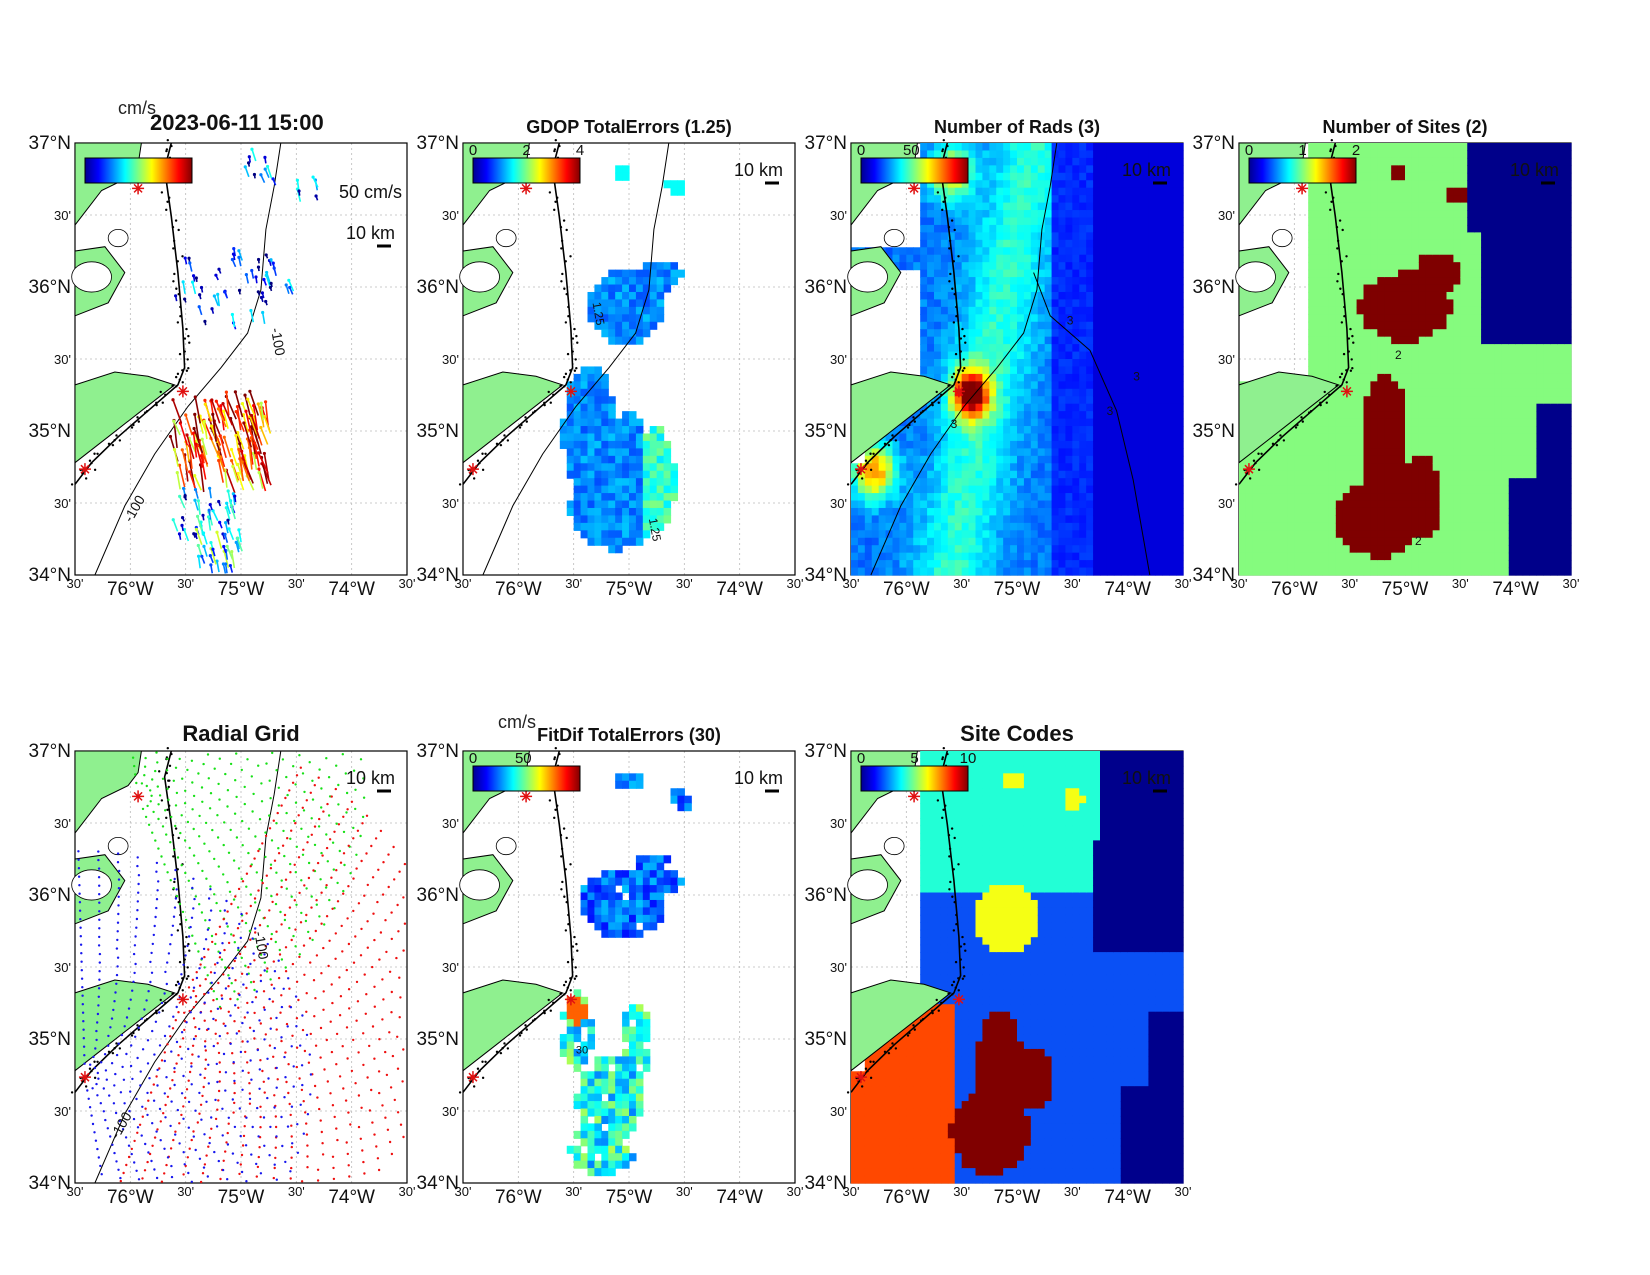 Image resolution: width=1650 pixels, height=1275 pixels. I want to click on land-area, so click(513, 303).